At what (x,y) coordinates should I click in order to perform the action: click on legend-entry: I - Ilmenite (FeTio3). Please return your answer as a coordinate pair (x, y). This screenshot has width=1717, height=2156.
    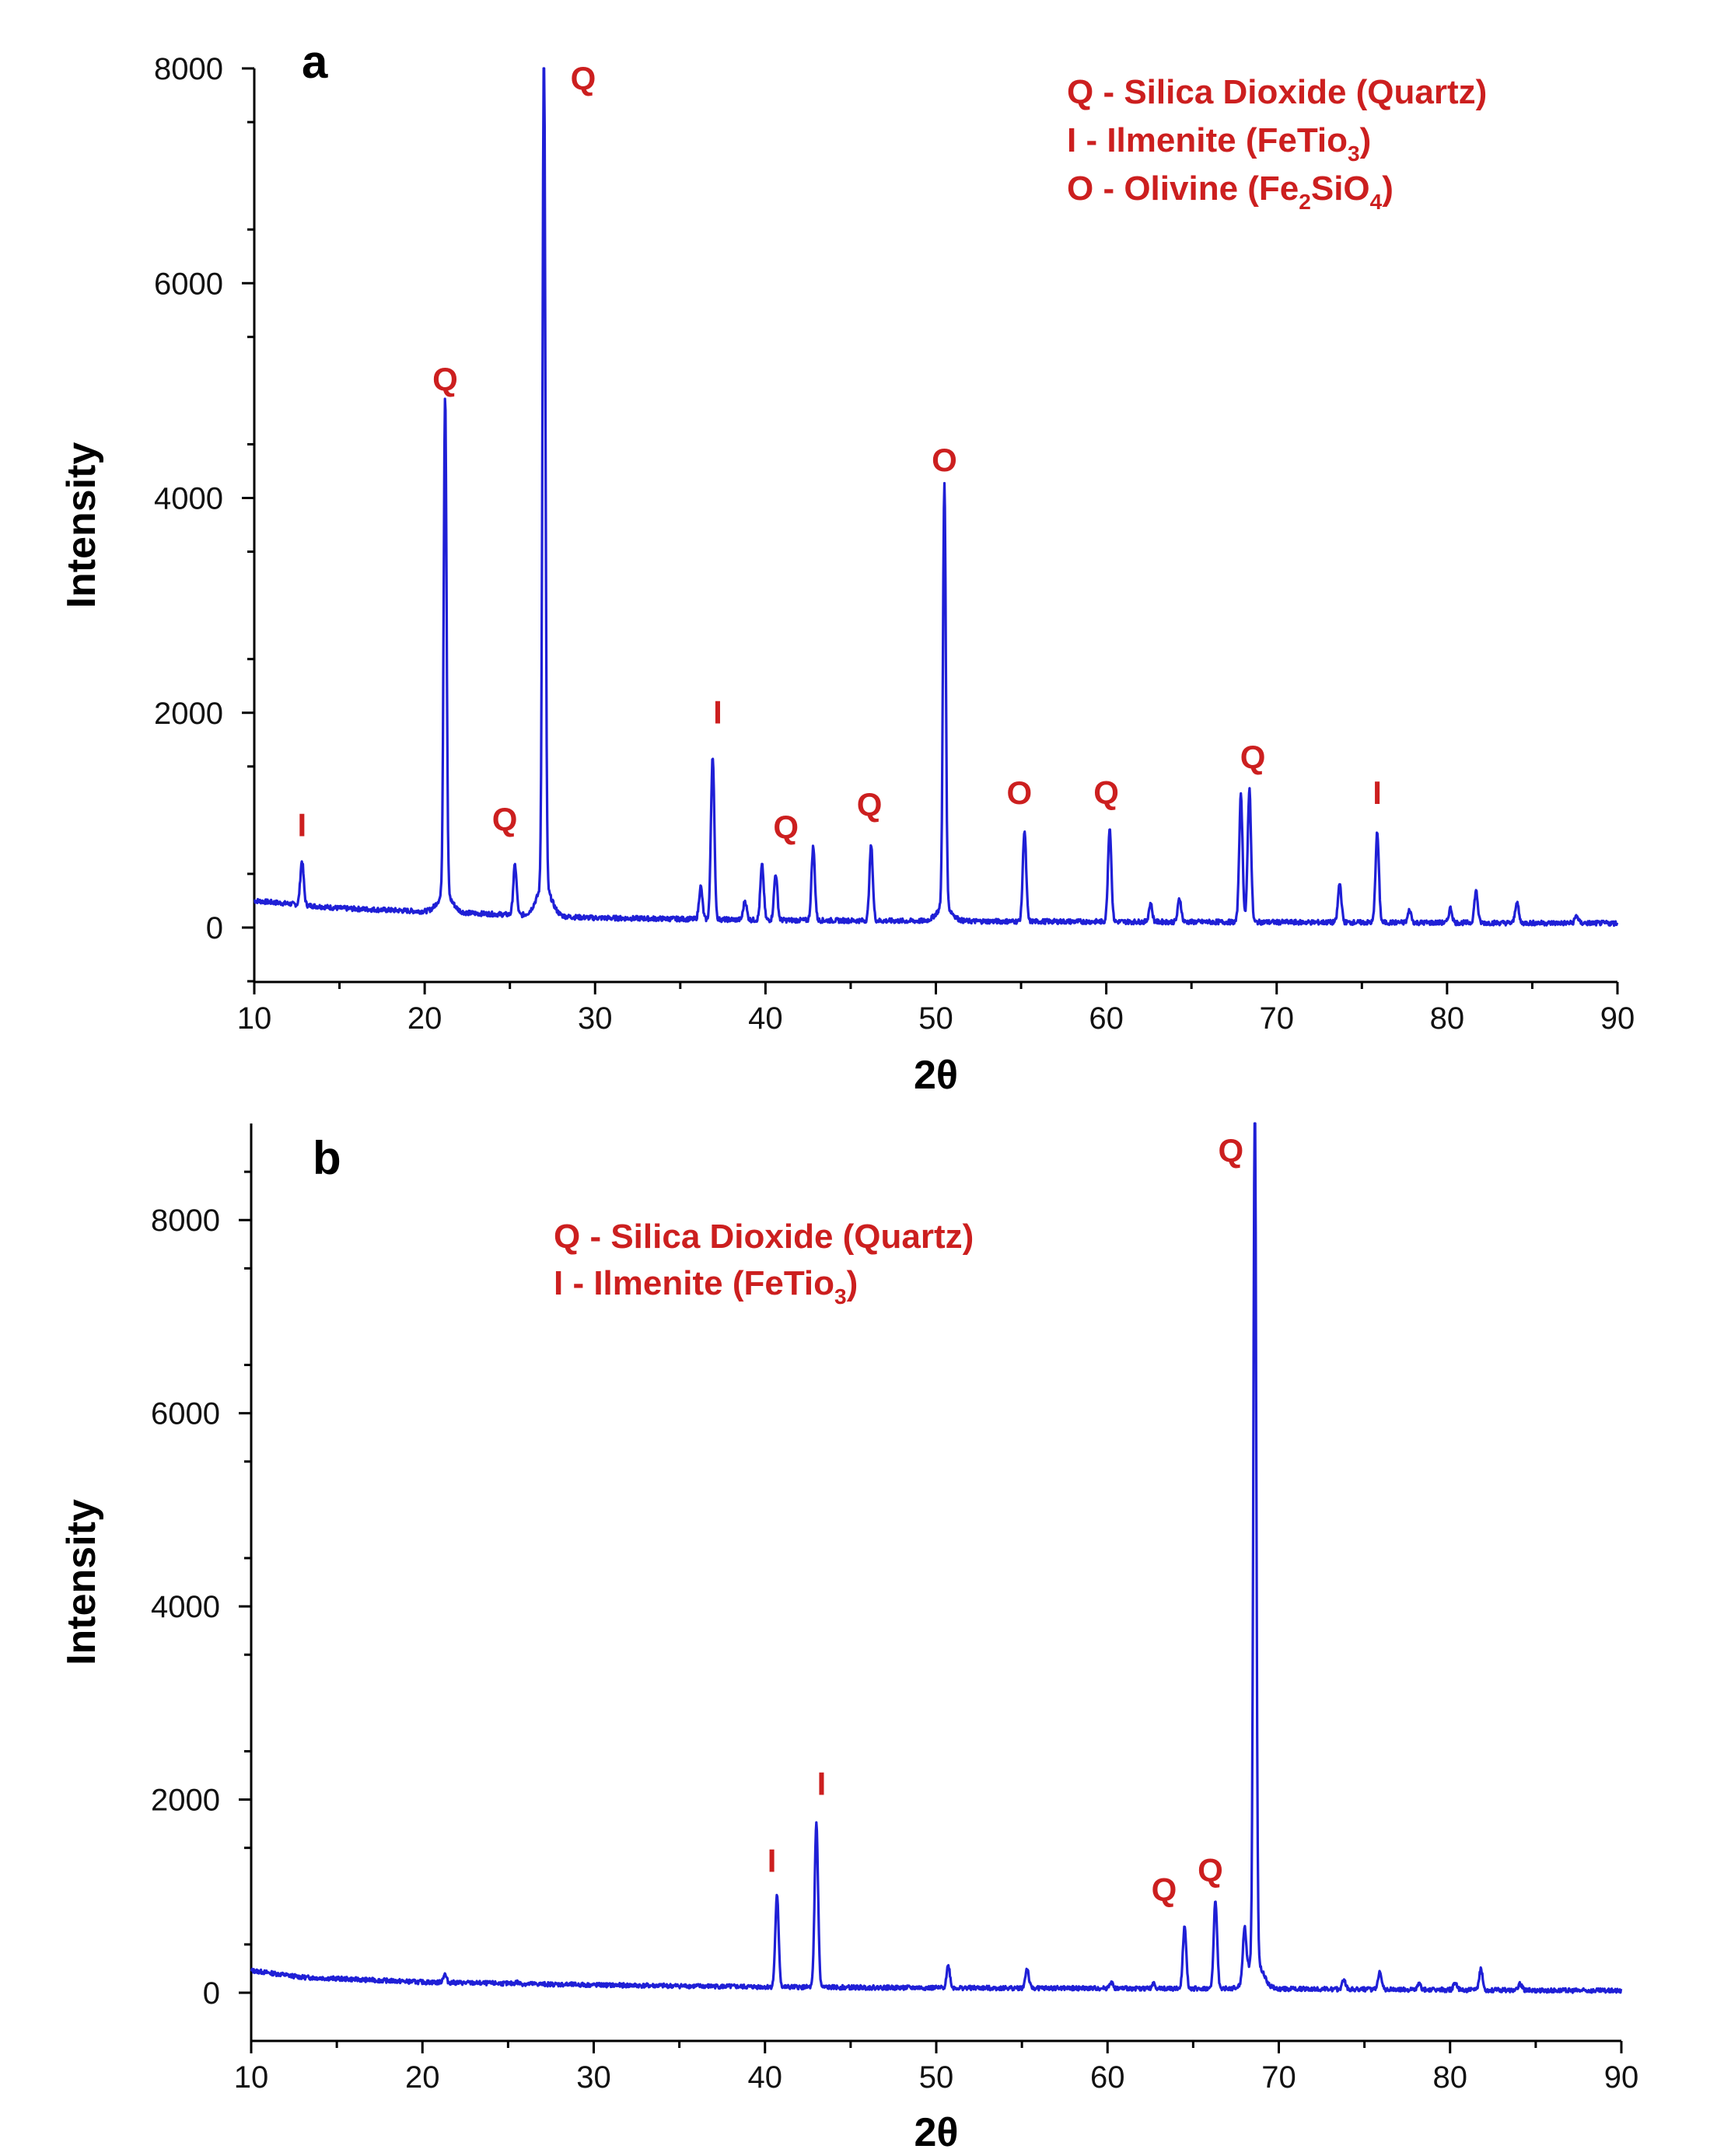
    Looking at the image, I should click on (706, 1286).